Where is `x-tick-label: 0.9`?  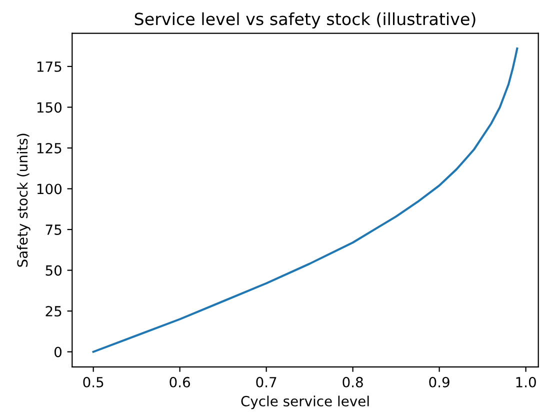 x-tick-label: 0.9 is located at coordinates (439, 382).